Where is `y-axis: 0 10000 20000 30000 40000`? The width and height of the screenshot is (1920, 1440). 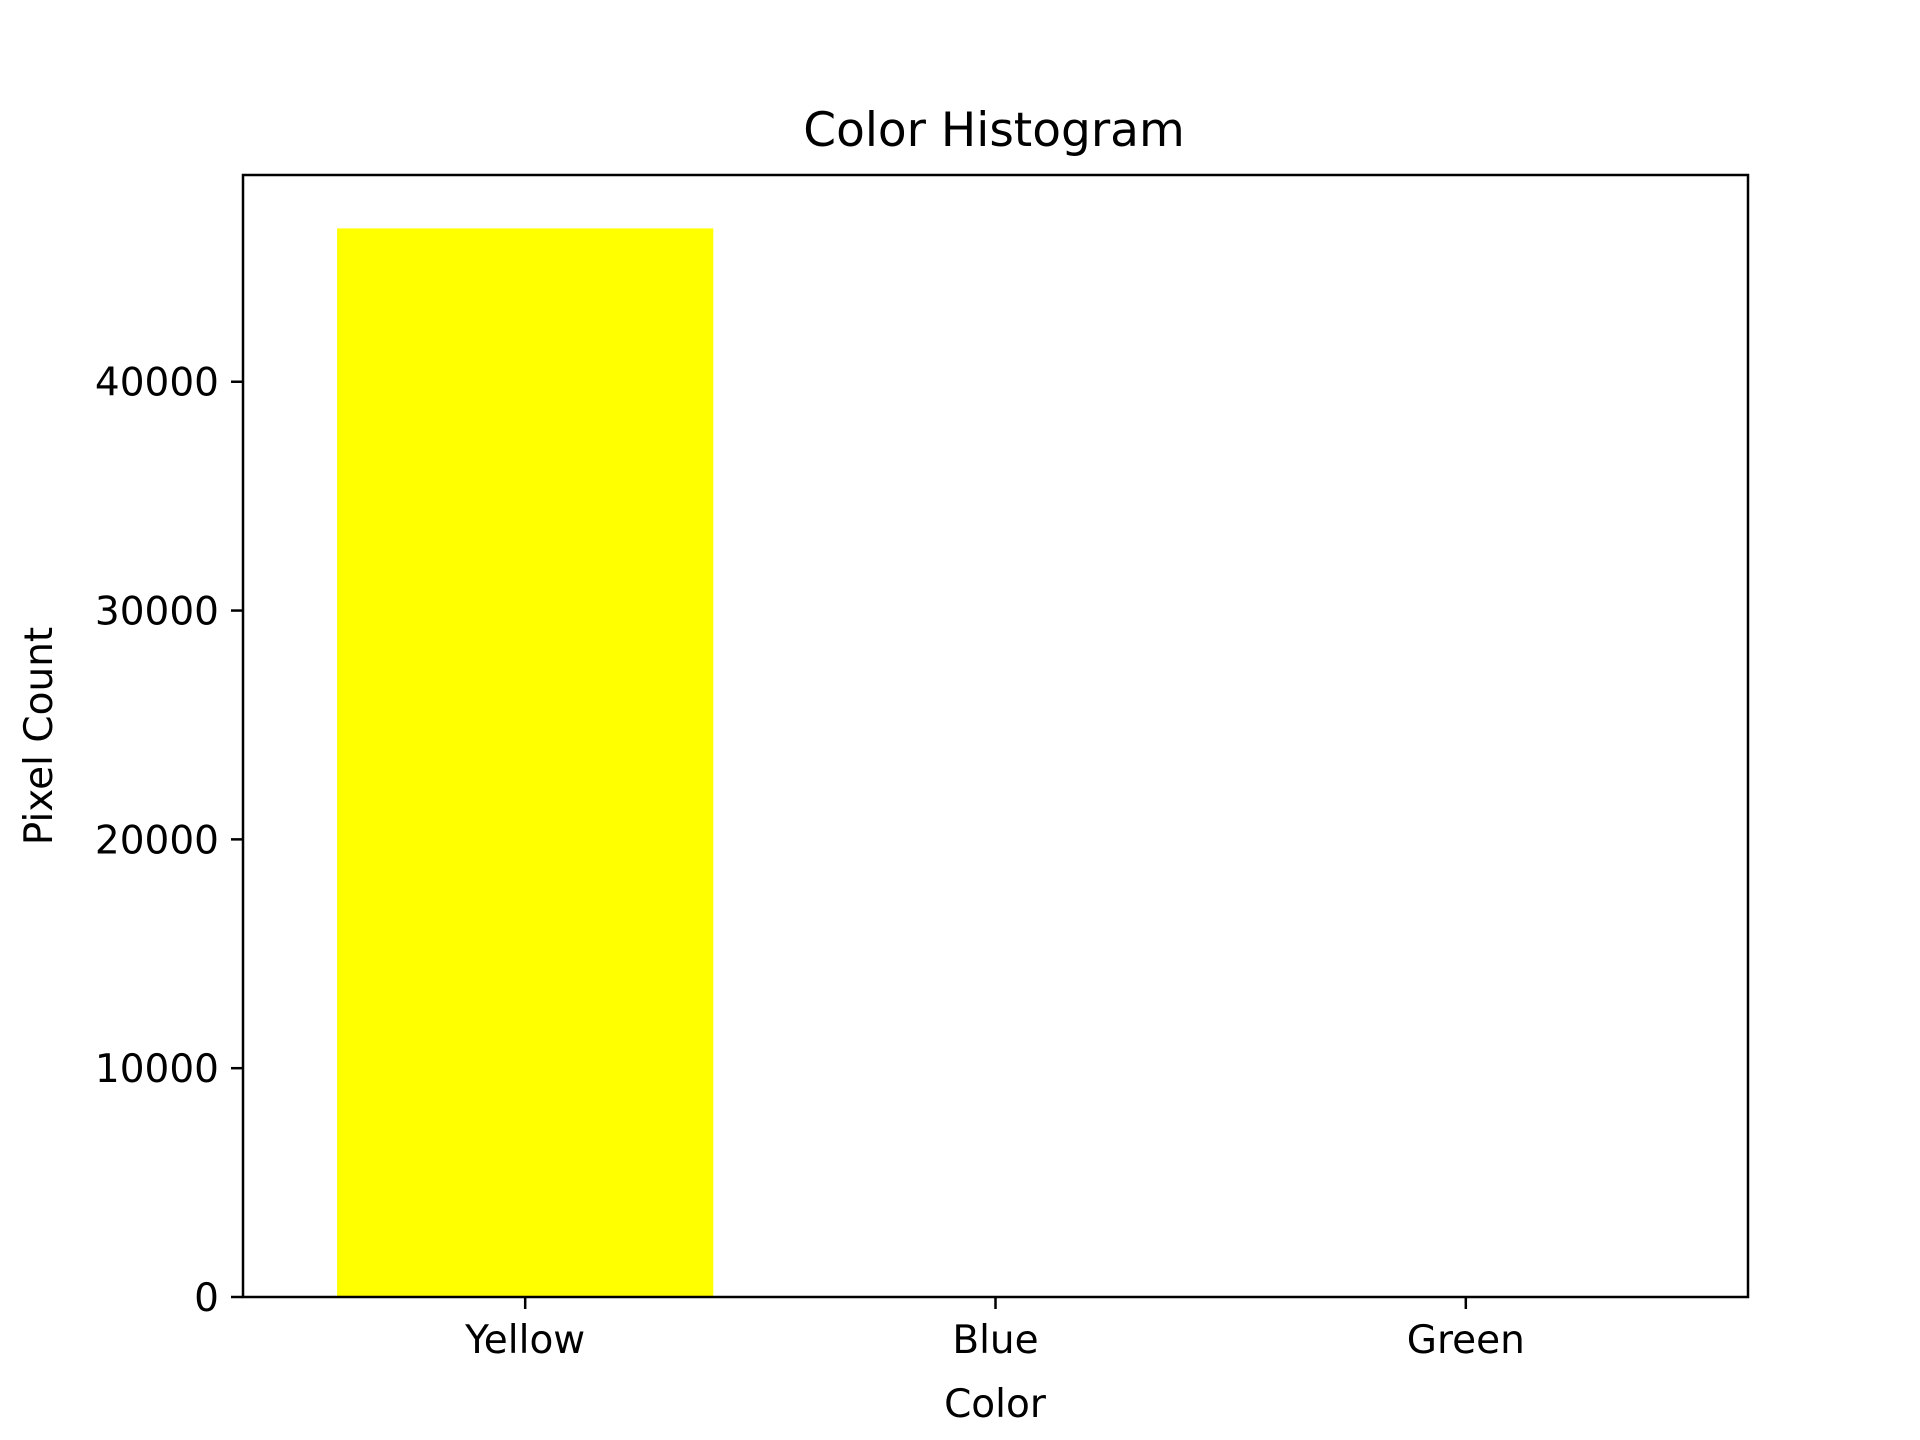
y-axis: 0 10000 20000 30000 40000 is located at coordinates (169, 841).